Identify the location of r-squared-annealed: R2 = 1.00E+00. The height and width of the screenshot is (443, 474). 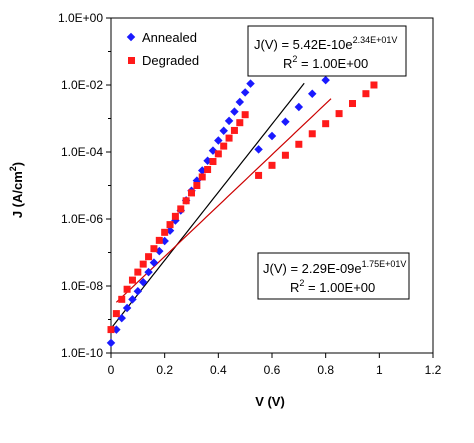
(325, 62).